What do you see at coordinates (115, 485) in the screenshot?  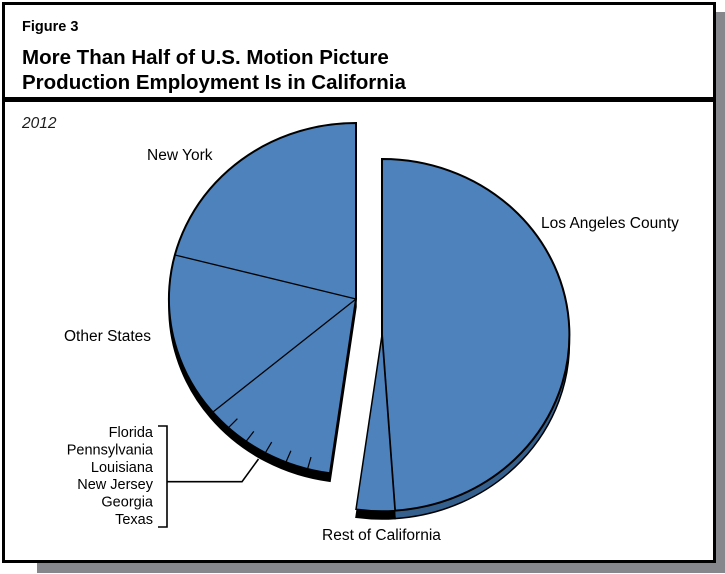 I see `label-new-jersey: New Jersey` at bounding box center [115, 485].